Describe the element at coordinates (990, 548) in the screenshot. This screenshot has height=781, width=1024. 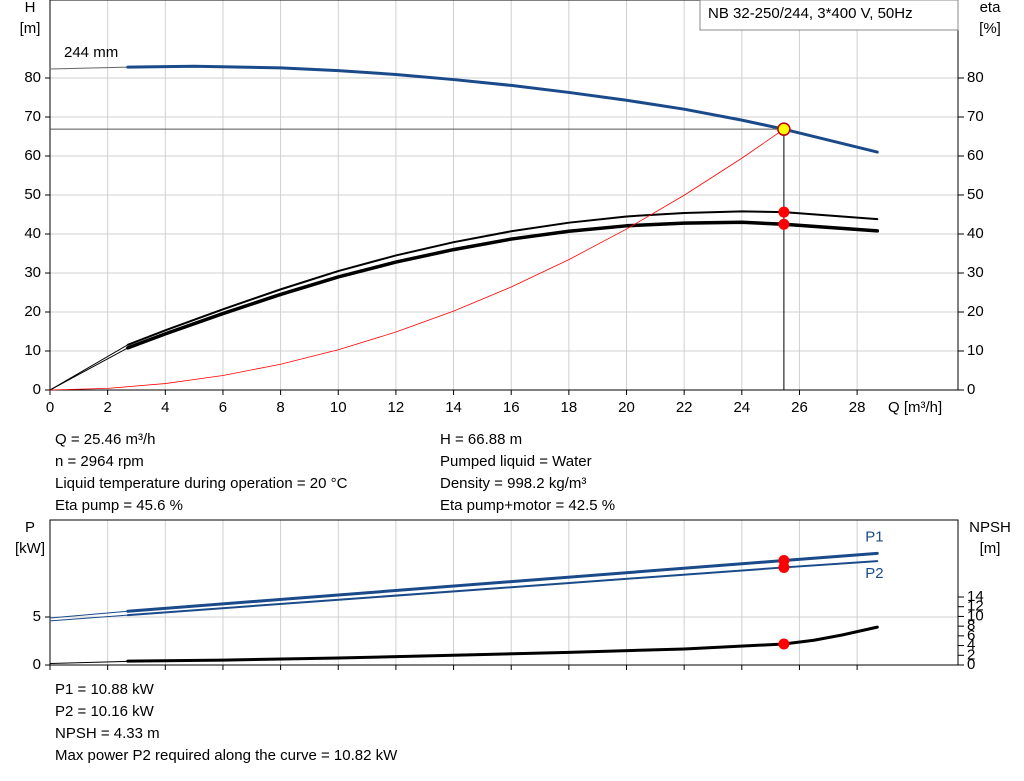
I see `y2-axis-unit: [m]` at that location.